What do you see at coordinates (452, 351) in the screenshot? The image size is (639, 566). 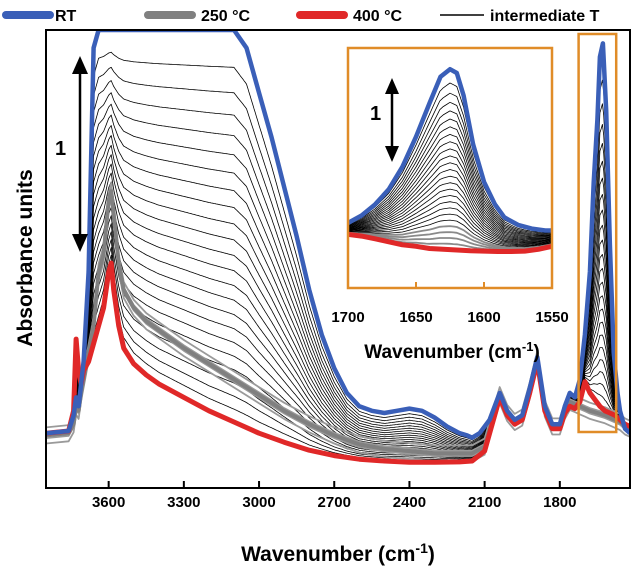 I see `inset-x-axis-title: Wavenumber (cm-1)` at bounding box center [452, 351].